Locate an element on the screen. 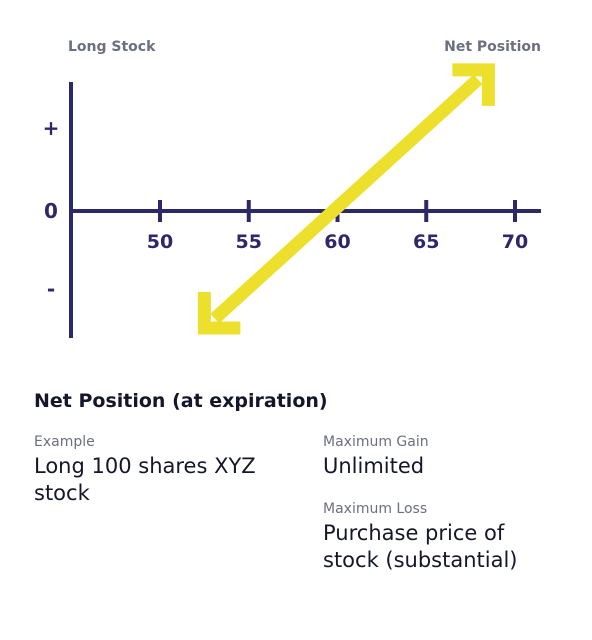  arrowhead-down is located at coordinates (219, 313).